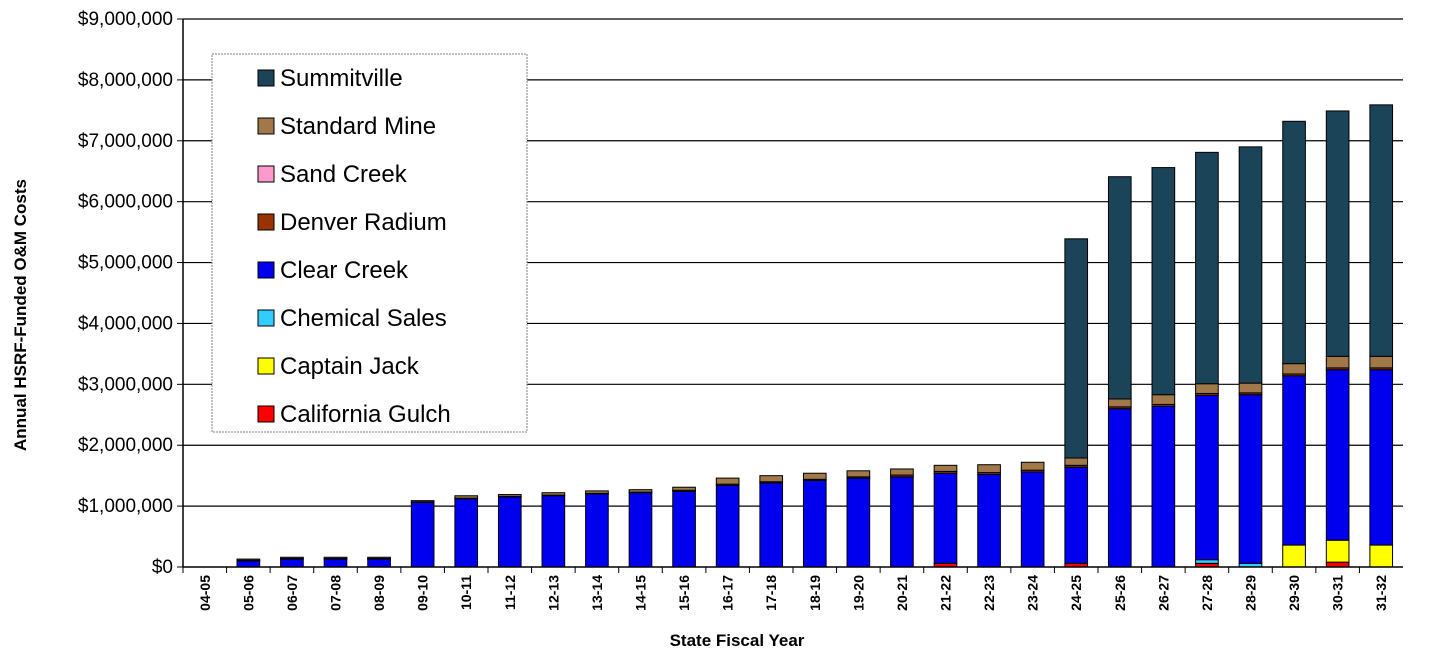  I want to click on x-tick-label: 16-17, so click(728, 593).